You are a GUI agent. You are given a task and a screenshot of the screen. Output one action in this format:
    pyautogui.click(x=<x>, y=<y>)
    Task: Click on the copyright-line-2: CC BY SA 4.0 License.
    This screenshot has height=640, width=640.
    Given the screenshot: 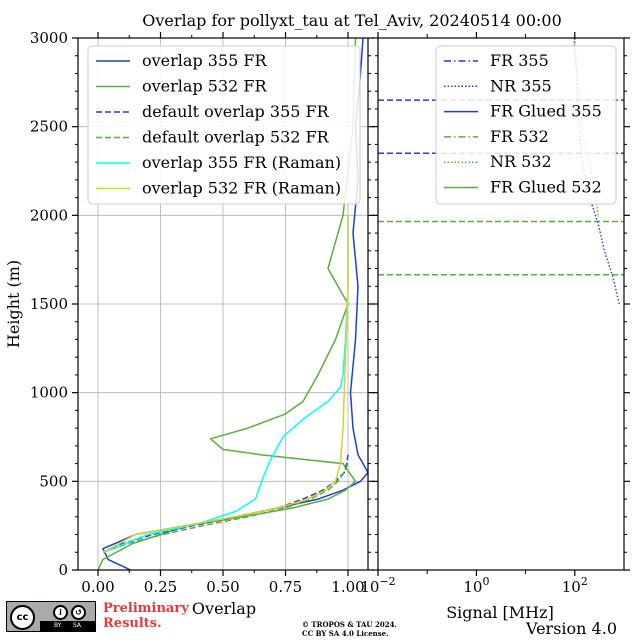 What is the action you would take?
    pyautogui.click(x=345, y=633)
    